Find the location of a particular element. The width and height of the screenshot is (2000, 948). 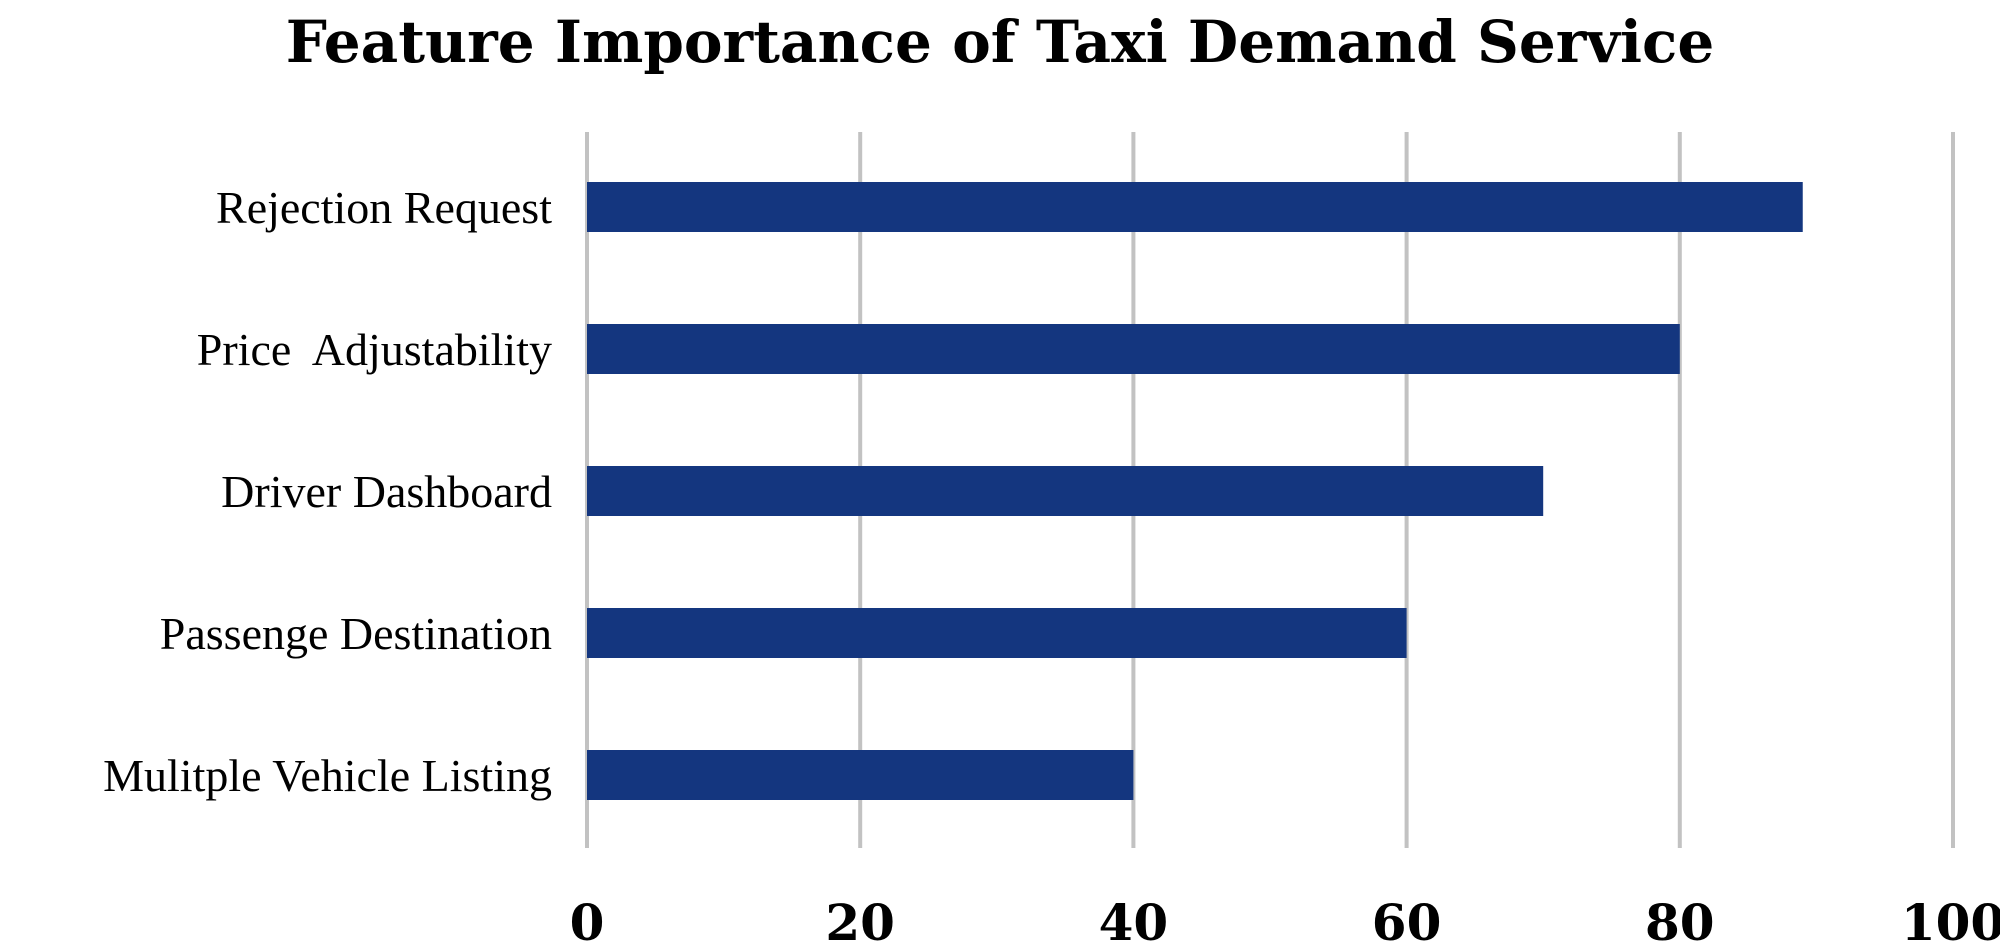

x-axis-tick-labels: 0 20 40 60 80 100 is located at coordinates (1285, 920).